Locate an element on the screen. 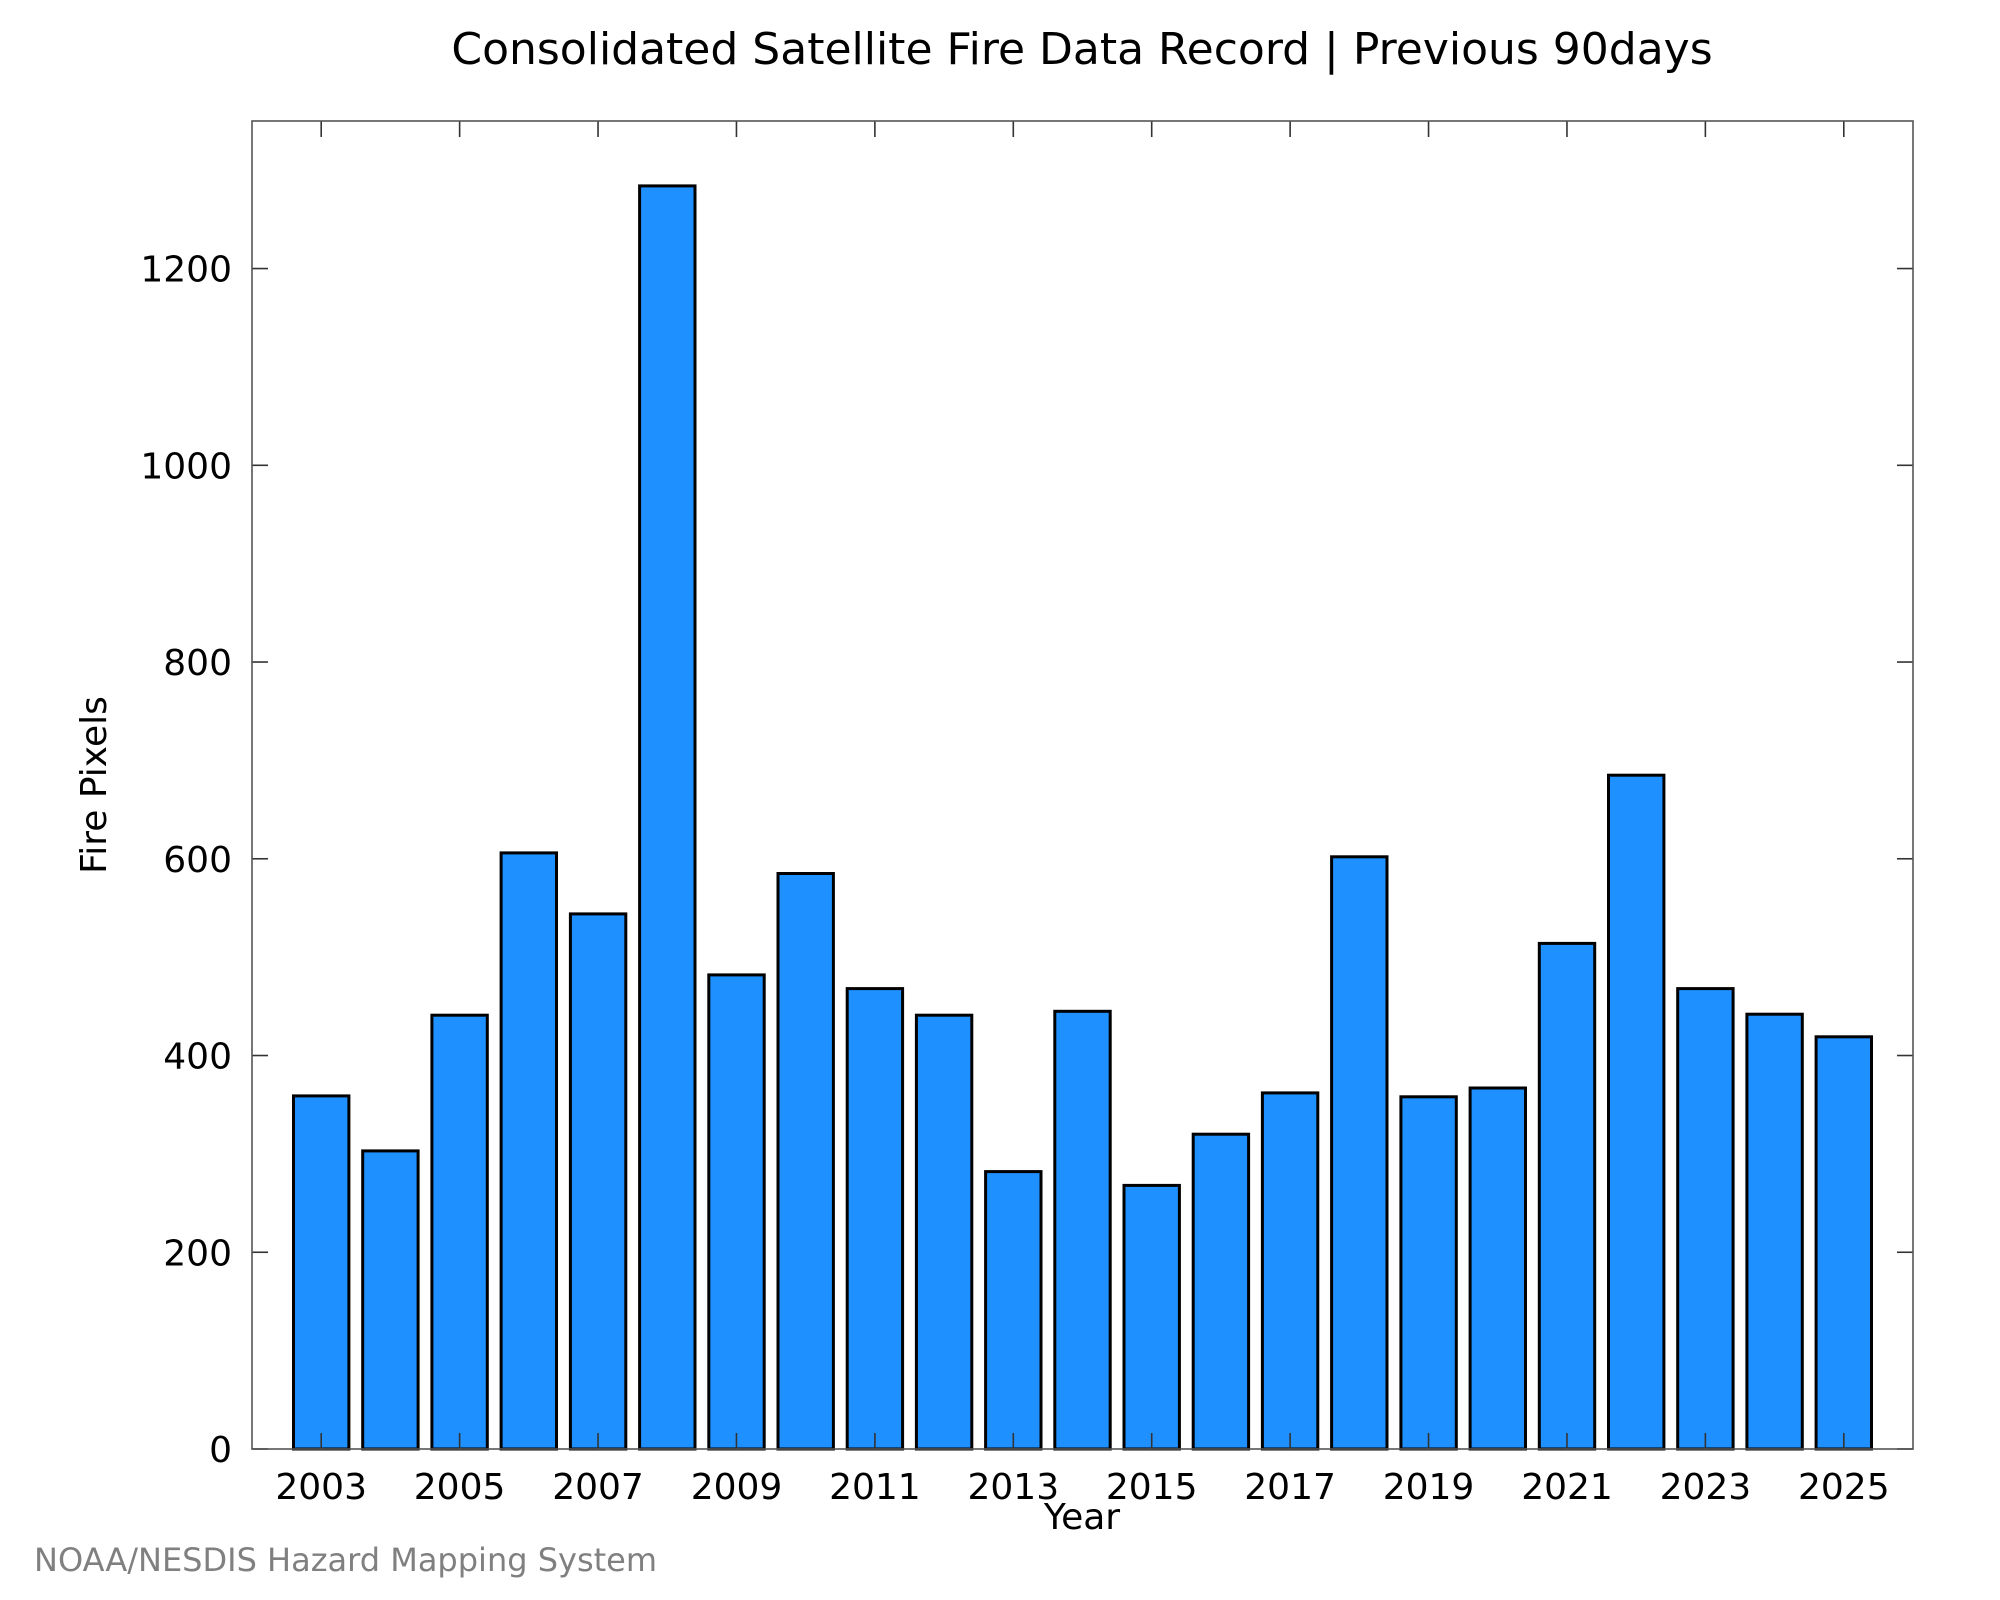 The width and height of the screenshot is (2000, 1600). bar-2016 is located at coordinates (1221, 1291).